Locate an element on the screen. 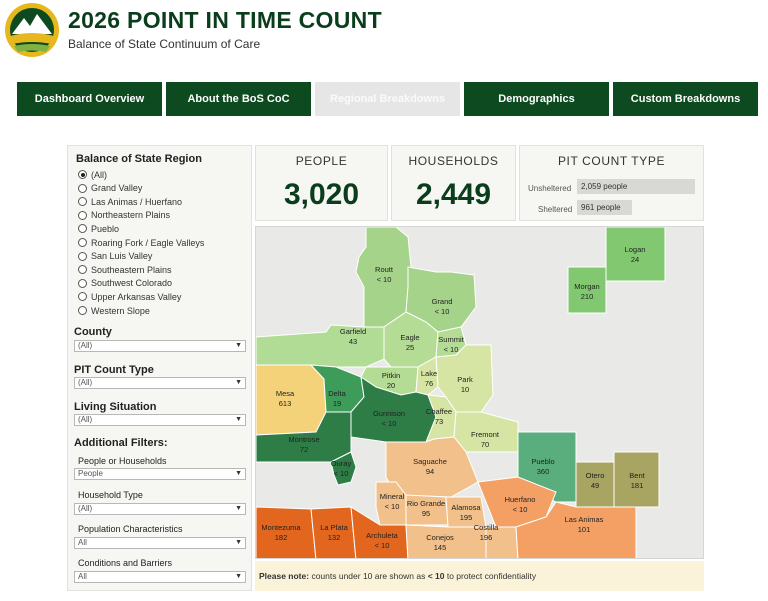 Image resolution: width=768 pixels, height=601 pixels. county-name: Lake is located at coordinates (429, 373).